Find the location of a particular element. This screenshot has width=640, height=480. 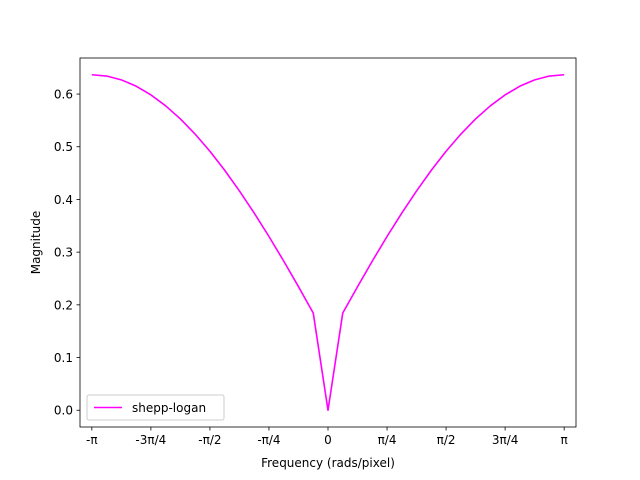

legend-box is located at coordinates (155, 407).